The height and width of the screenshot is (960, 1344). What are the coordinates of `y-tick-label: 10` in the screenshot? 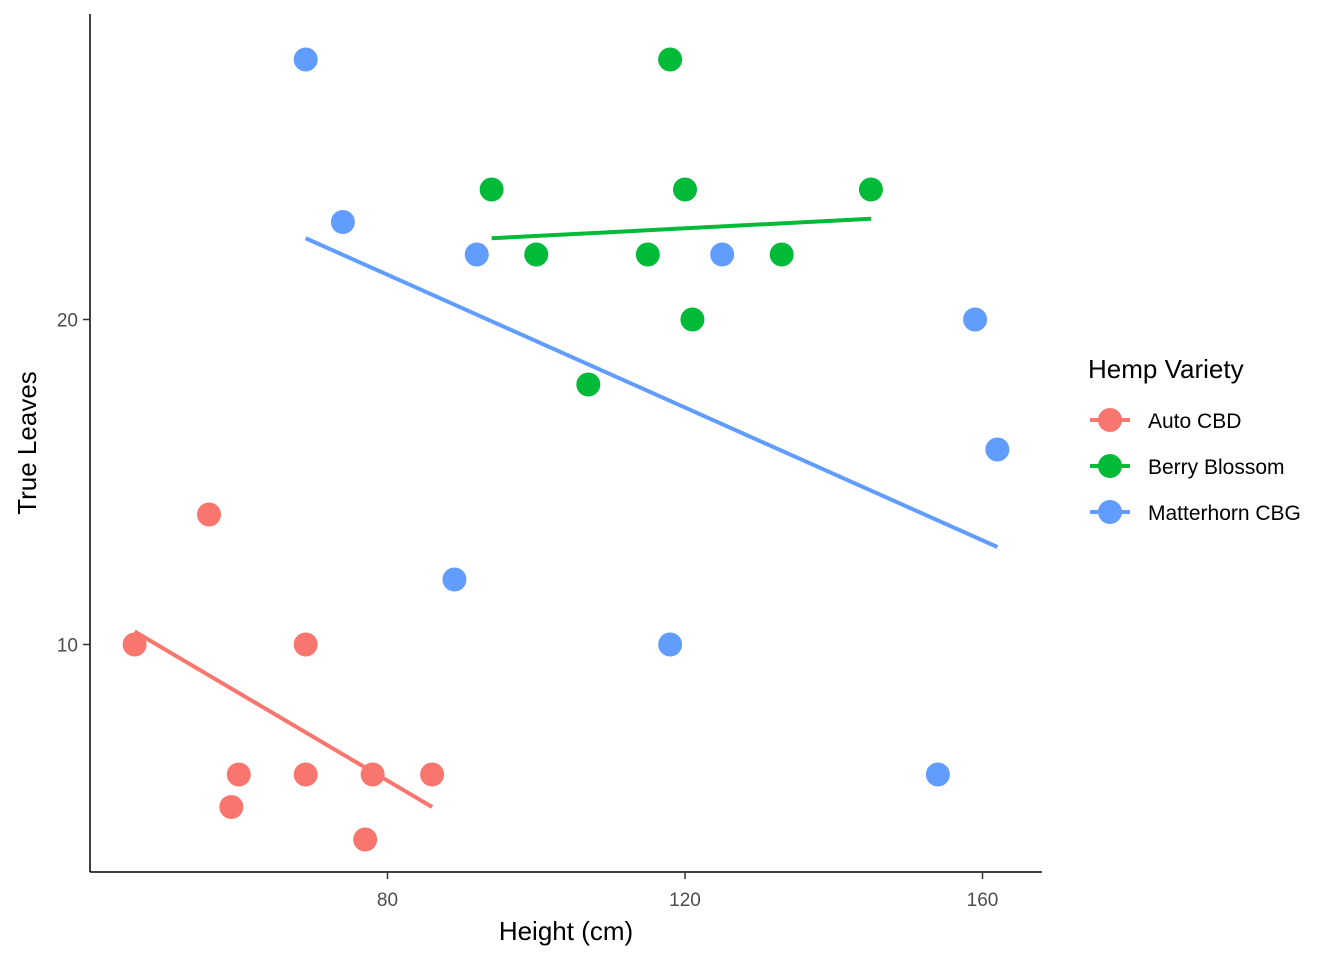 It's located at (67, 646).